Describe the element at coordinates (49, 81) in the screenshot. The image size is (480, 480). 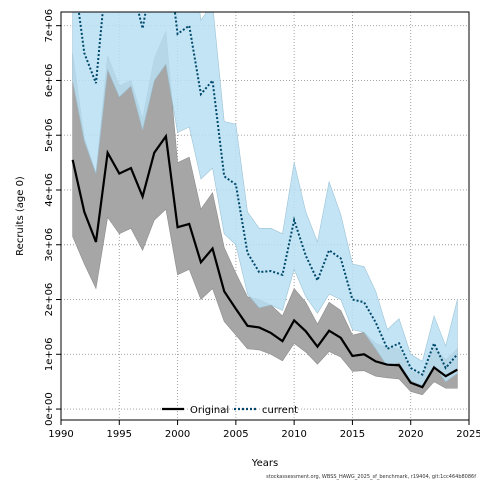
I see `y-tick-label: 6e+06` at that location.